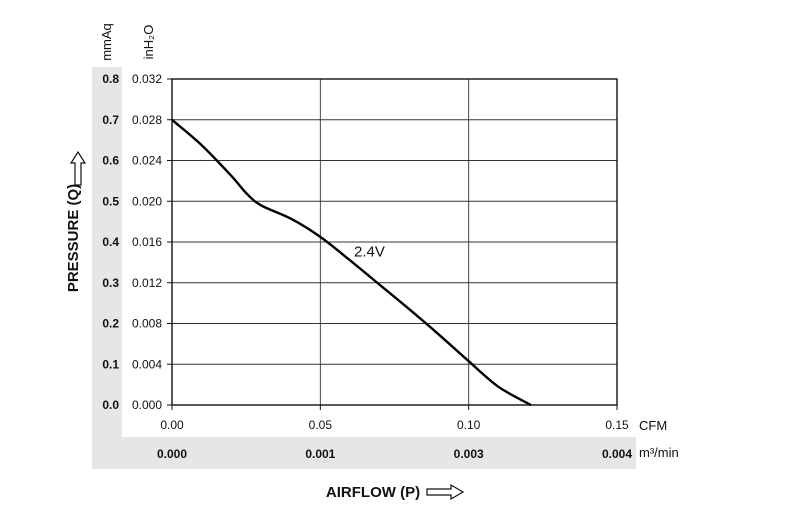 This screenshot has height=513, width=800. Describe the element at coordinates (148, 42) in the screenshot. I see `y-unit-inh2o: inH₂O` at that location.